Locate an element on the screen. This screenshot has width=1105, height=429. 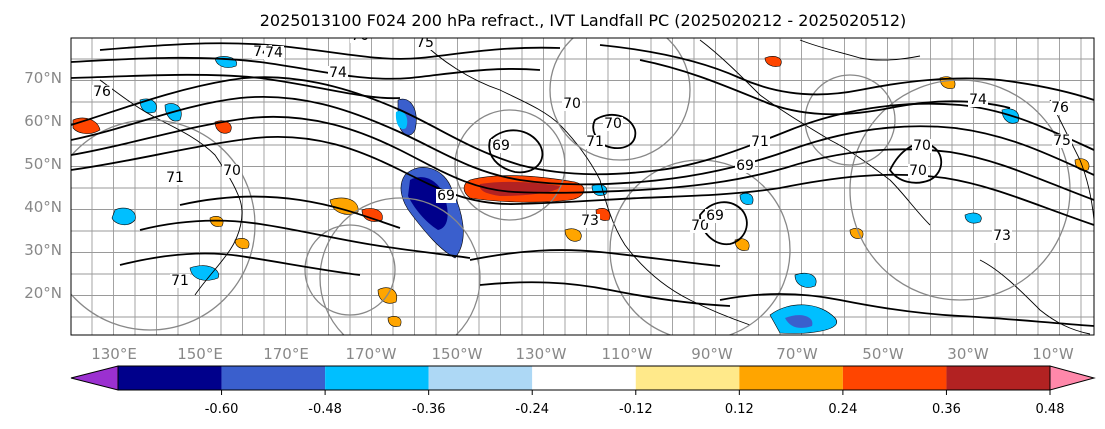
latitude-label: 70°N is located at coordinates (43, 78).